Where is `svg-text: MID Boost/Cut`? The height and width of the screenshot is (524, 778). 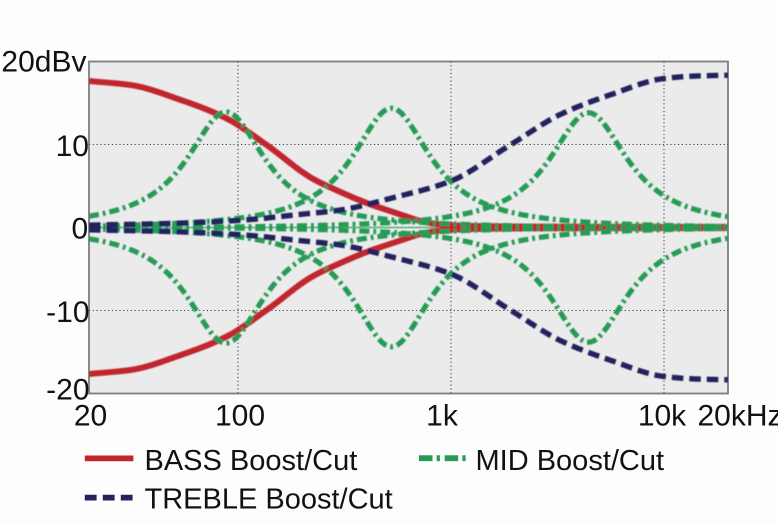 svg-text: MID Boost/Cut is located at coordinates (570, 461).